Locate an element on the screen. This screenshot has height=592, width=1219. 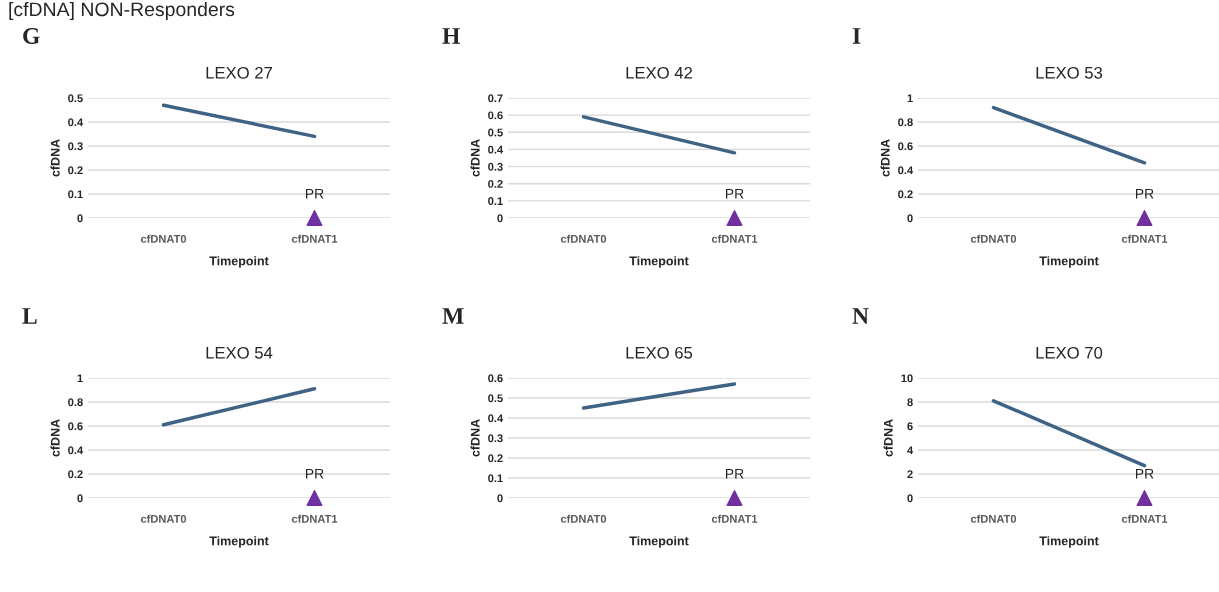
text: N is located at coordinates (860, 316).